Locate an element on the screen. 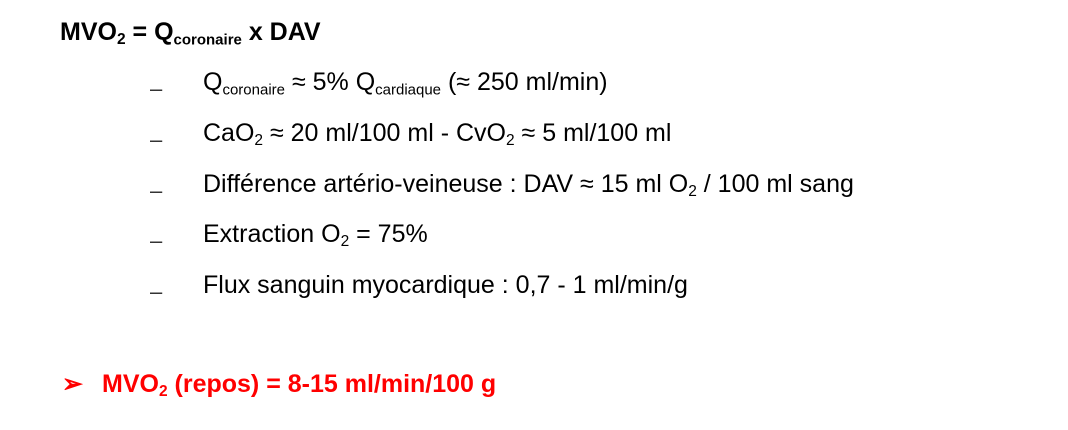 This screenshot has width=1068, height=430. conclusion-mvo2-rest: ➢ MVO2 (repos) = 8-15 ml/min/100 g is located at coordinates (279, 385).